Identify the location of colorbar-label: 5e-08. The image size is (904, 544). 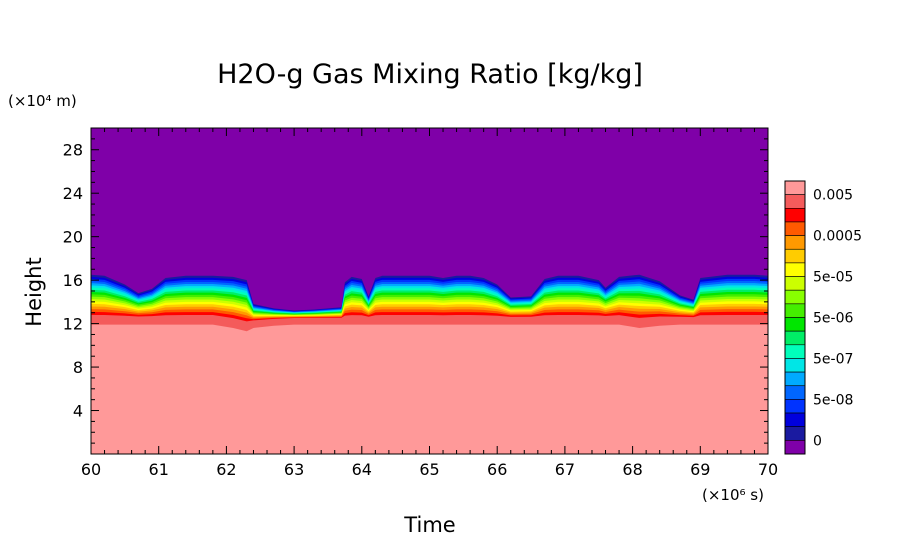
(833, 400).